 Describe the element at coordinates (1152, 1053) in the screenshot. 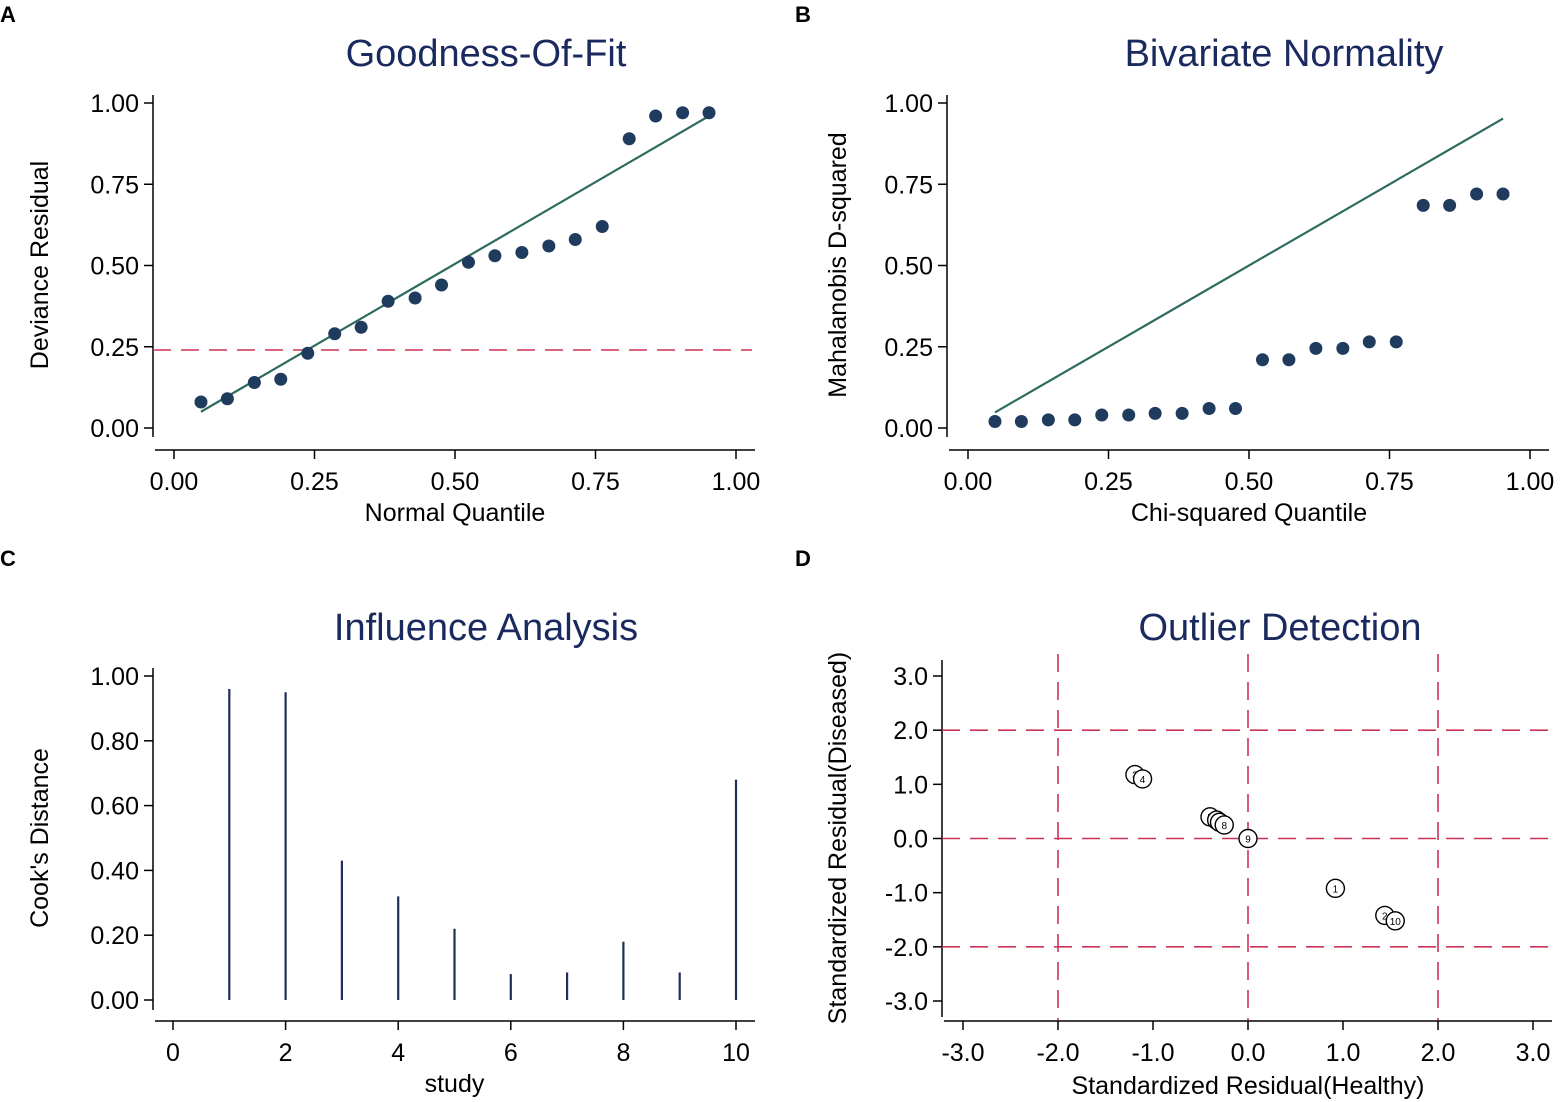

I see `x-tick-label: -1.0` at that location.